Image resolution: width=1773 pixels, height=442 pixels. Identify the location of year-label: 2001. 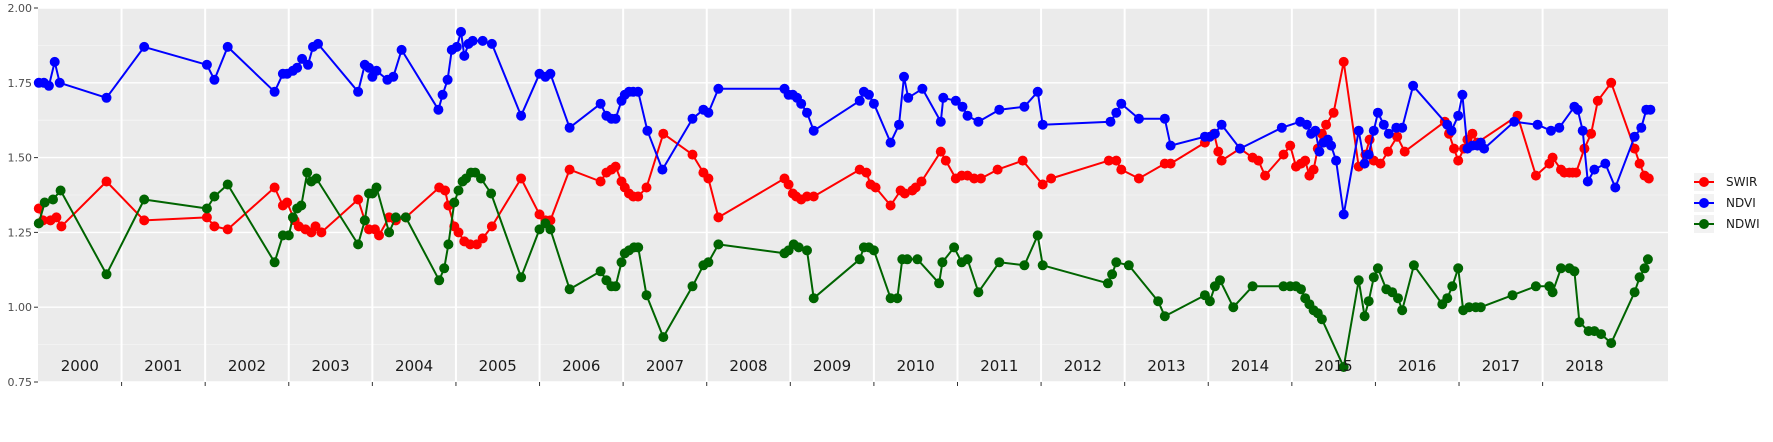
(163, 366).